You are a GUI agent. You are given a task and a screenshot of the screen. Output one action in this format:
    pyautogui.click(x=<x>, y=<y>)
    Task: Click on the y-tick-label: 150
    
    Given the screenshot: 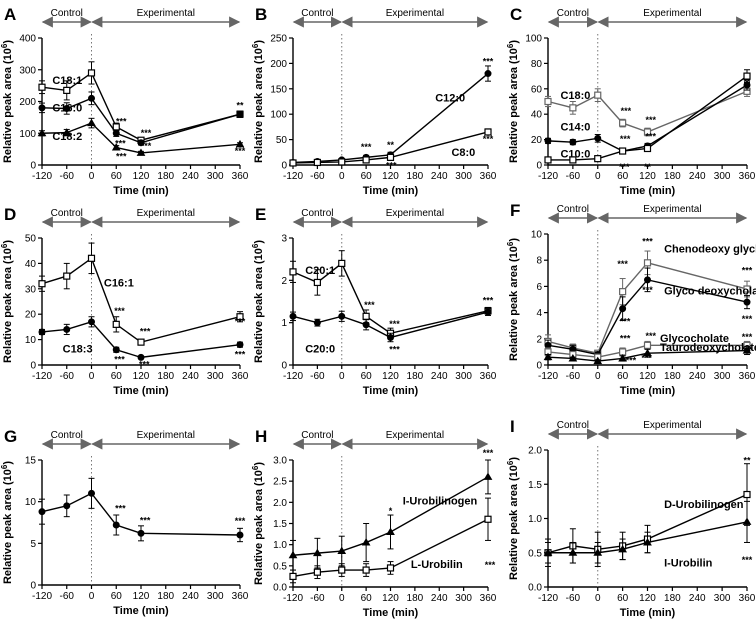 What is the action you would take?
    pyautogui.click(x=278, y=89)
    